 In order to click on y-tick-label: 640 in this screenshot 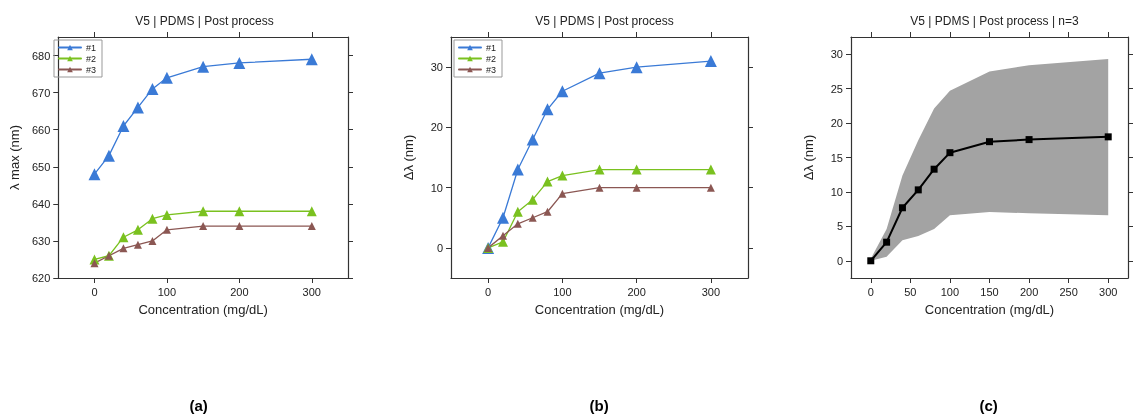, I will do `click(41, 203)`.